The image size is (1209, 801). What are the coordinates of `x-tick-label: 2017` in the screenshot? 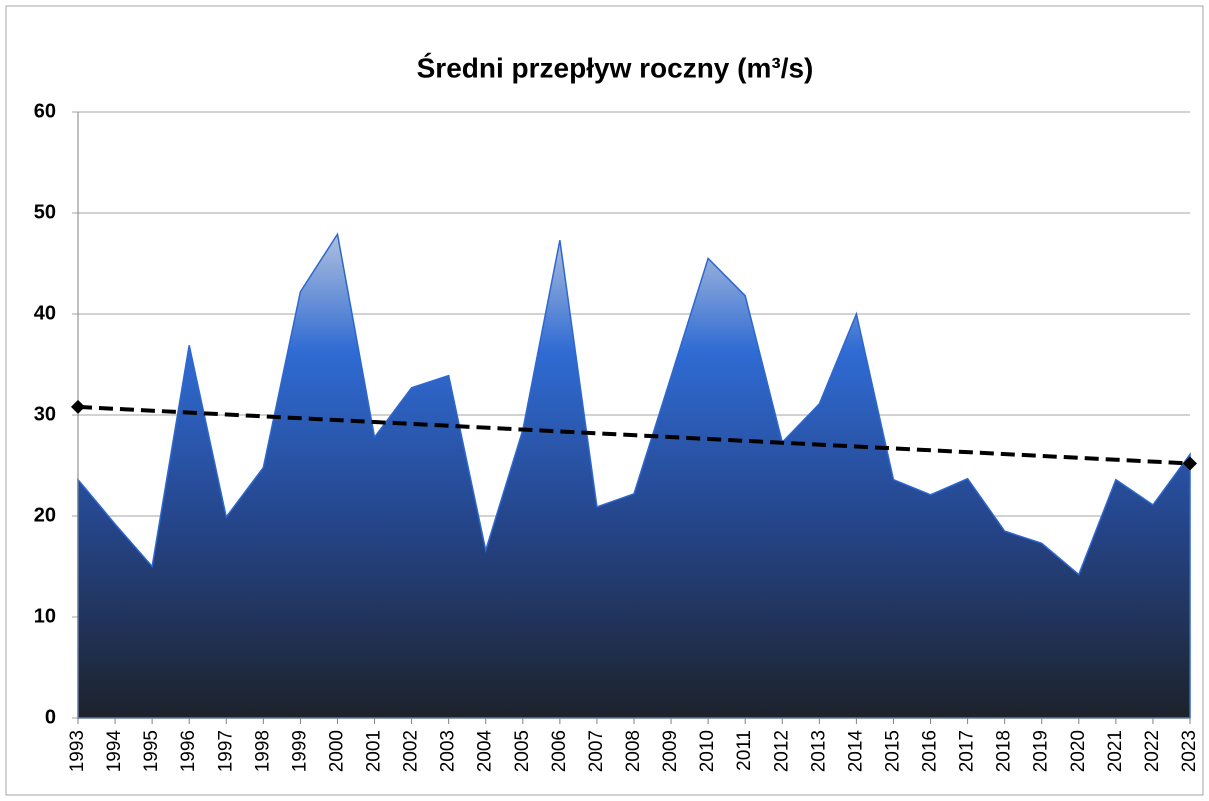 It's located at (967, 751).